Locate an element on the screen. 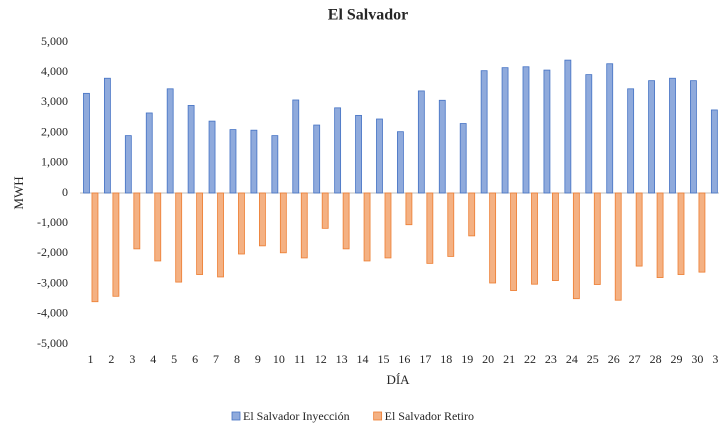 This screenshot has height=427, width=719. y-tick-label: 3,000 is located at coordinates (54, 101).